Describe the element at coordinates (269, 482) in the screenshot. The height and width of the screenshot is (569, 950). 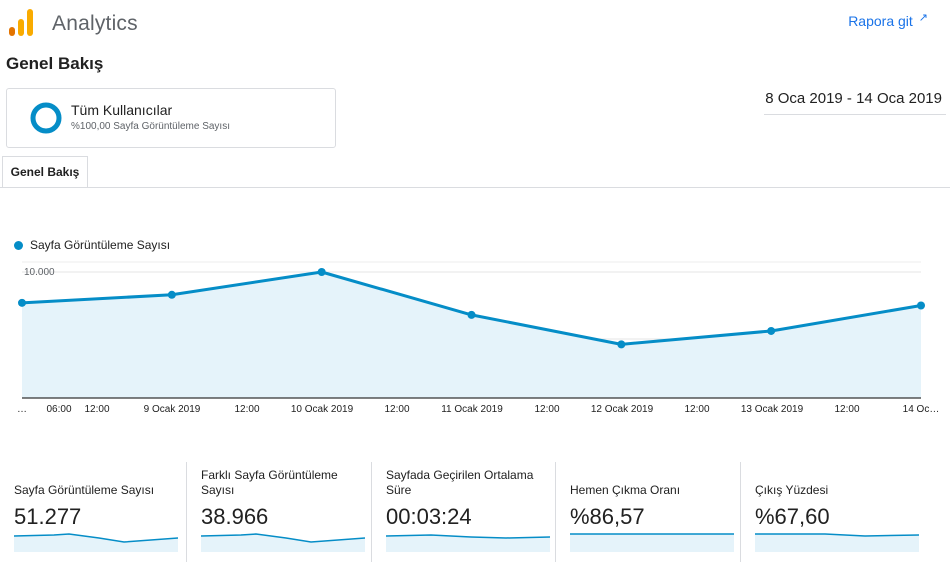
I see `metric-label: Farklı Sayfa Görüntüleme Sayısı` at that location.